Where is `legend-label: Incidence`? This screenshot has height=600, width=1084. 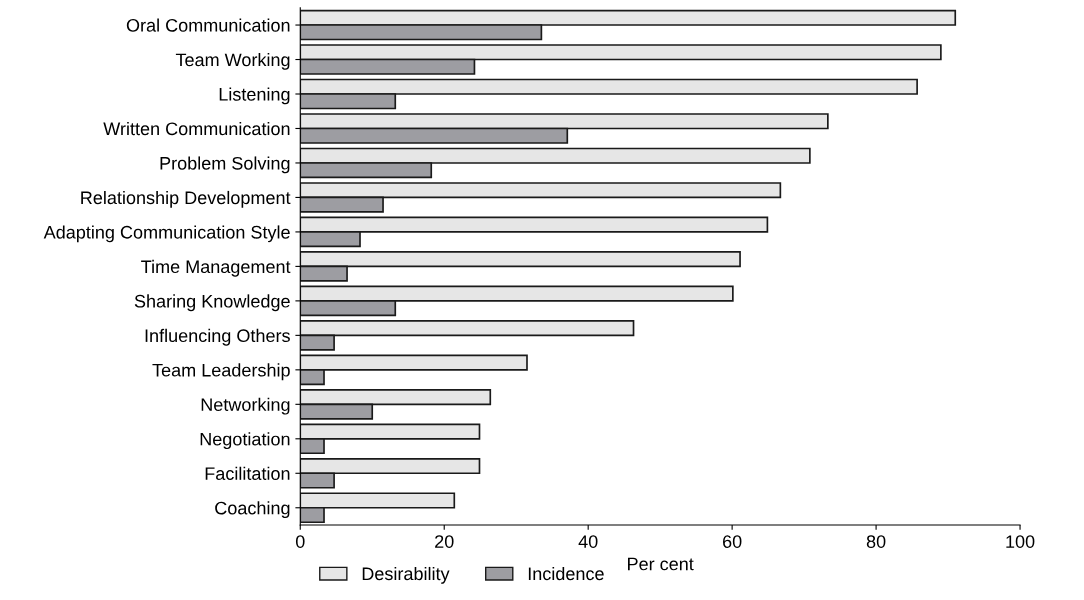 legend-label: Incidence is located at coordinates (566, 573).